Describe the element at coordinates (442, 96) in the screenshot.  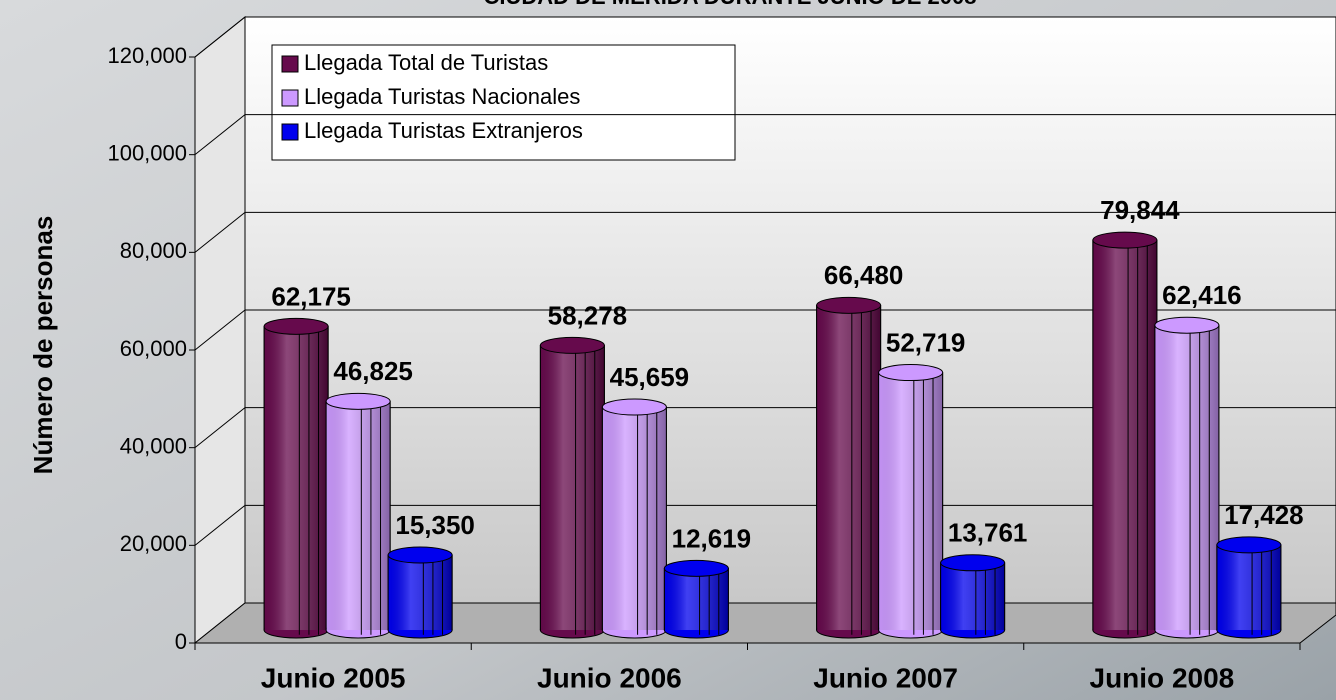
I see `legend-label: Llegada Turistas Nacionales` at that location.